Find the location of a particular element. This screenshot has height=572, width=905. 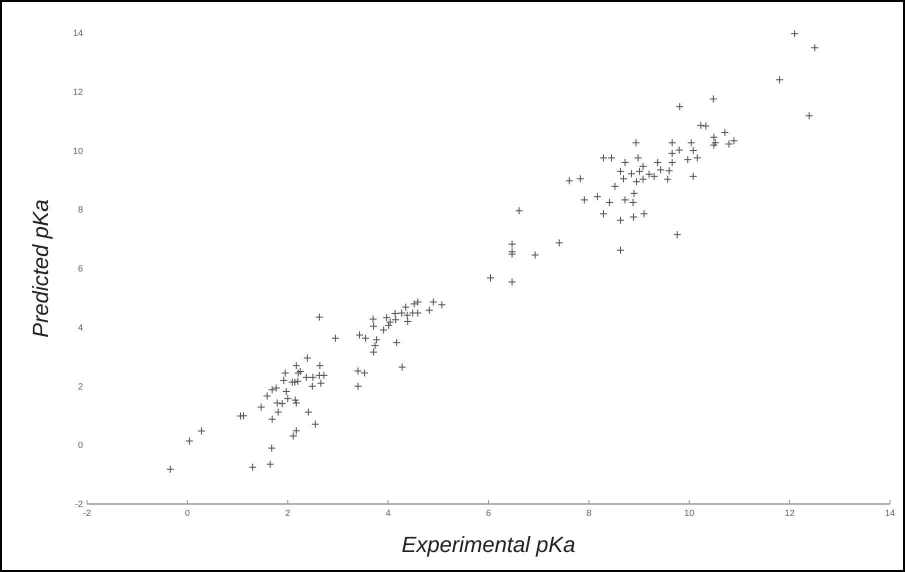

x-tick-label: 12 is located at coordinates (789, 513).